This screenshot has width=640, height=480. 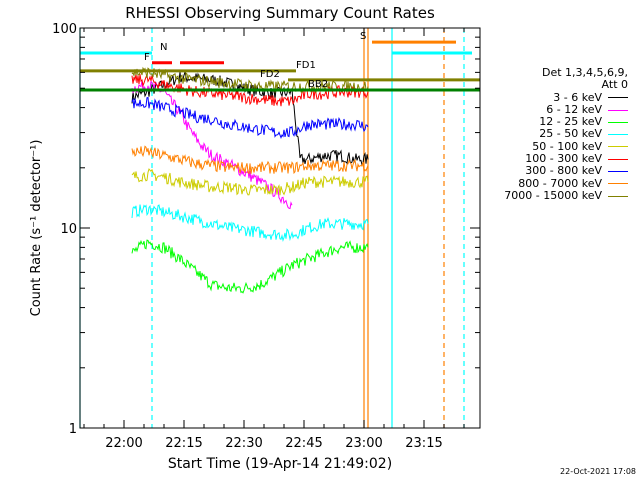 I want to click on y-axis-label: Count Rate (s⁻¹ detector⁻¹), so click(x=36, y=228).